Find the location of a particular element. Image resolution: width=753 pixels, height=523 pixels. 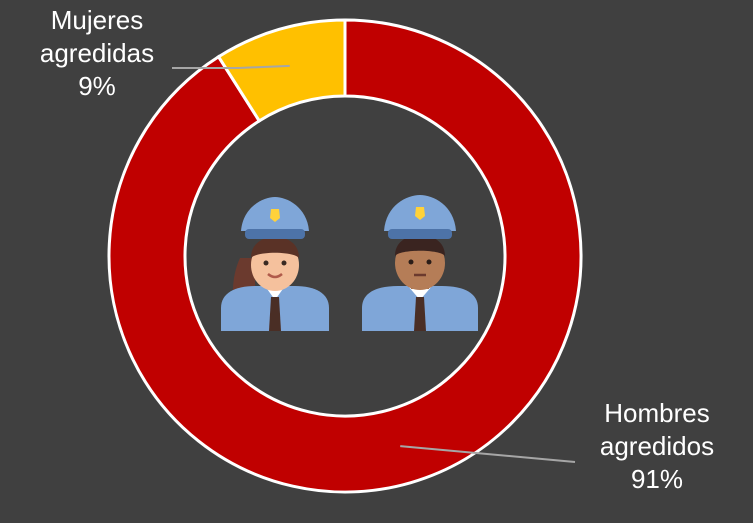

slice-label-women-line2: agredidas is located at coordinates (97, 53).